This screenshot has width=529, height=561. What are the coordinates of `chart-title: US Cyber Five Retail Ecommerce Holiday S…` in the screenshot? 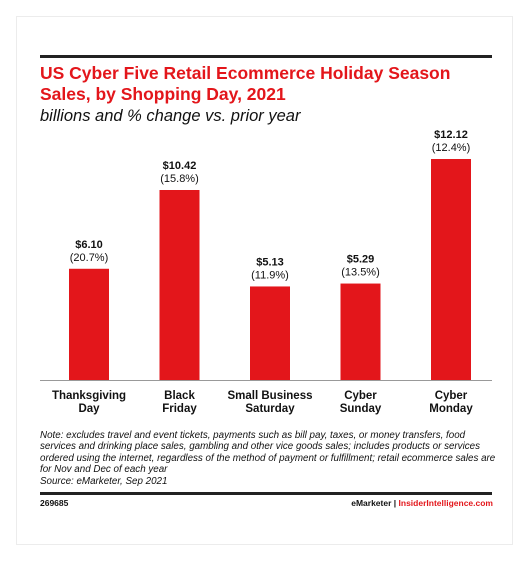 It's located at (245, 83).